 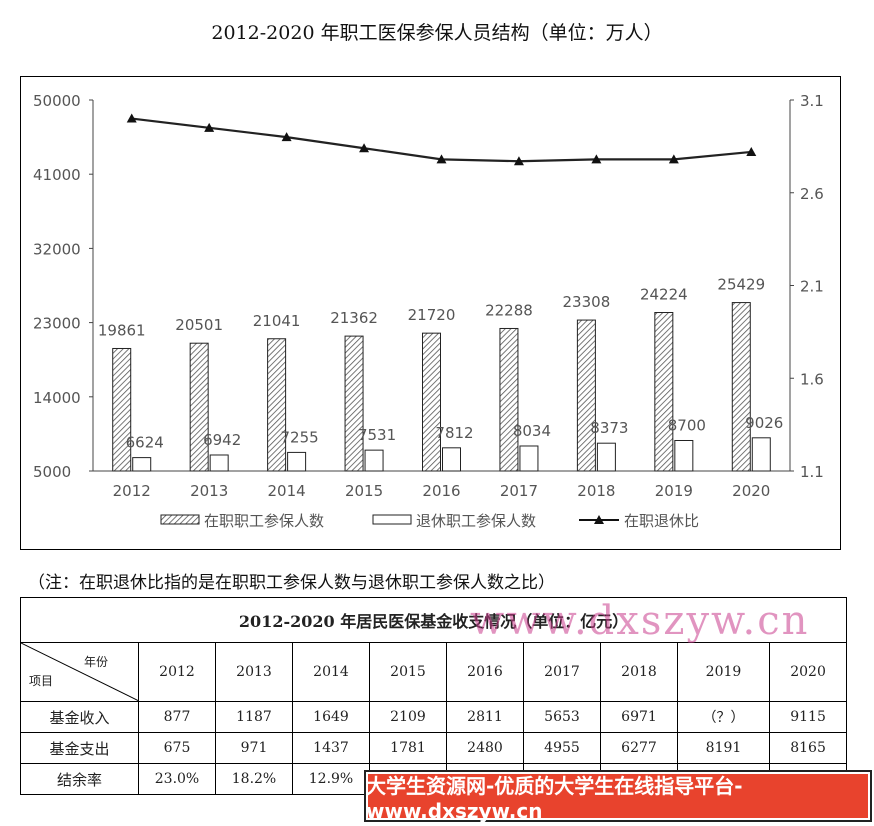 What do you see at coordinates (264, 521) in the screenshot?
I see `legend-label-active: 在职职工参保人数` at bounding box center [264, 521].